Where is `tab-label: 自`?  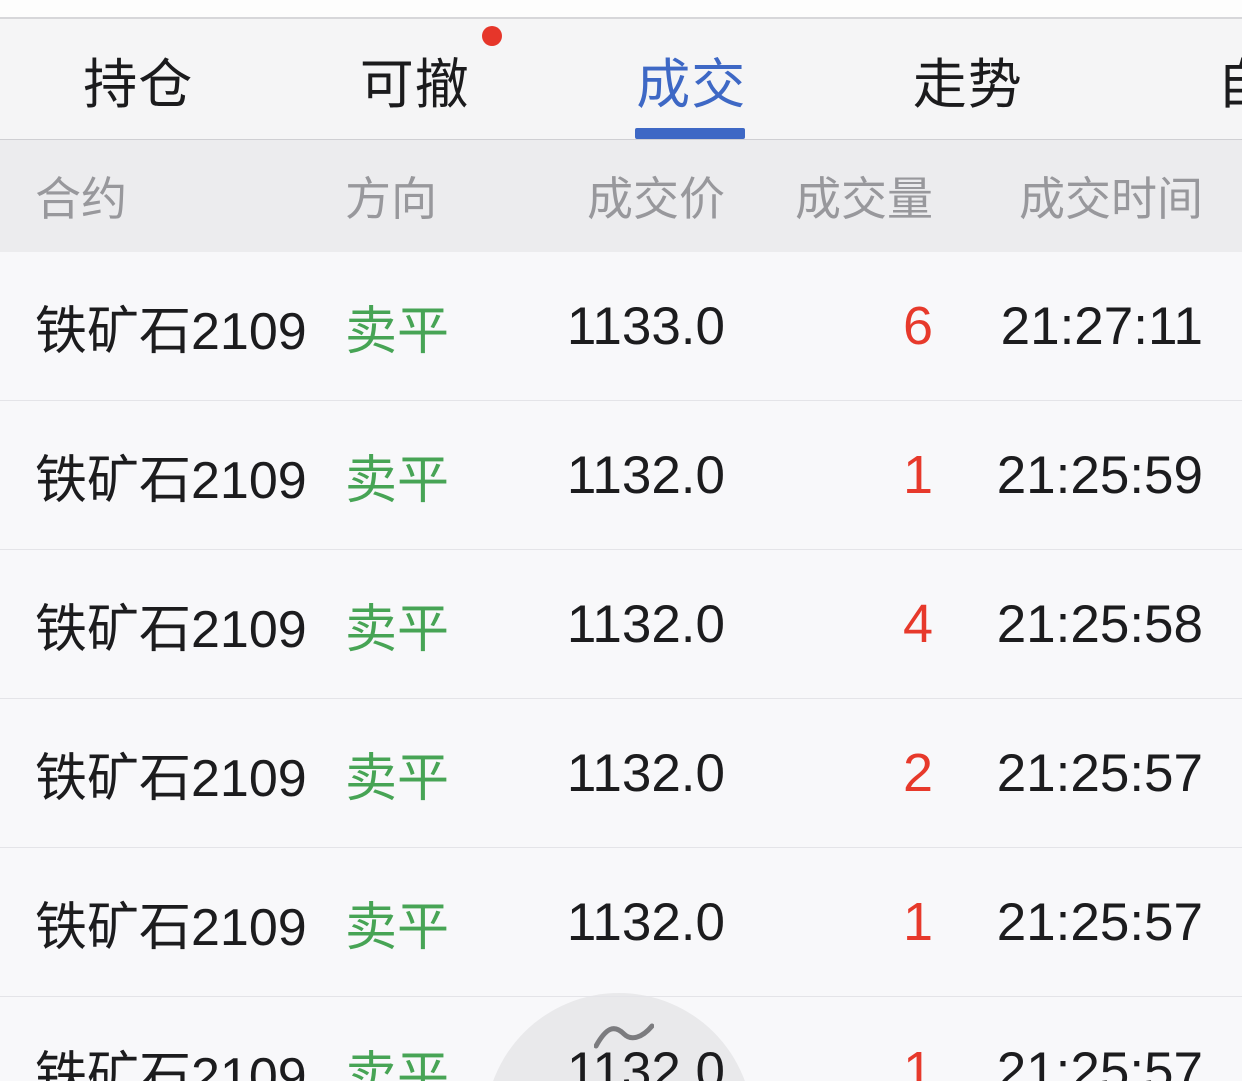
tab-label: 自 is located at coordinates (1229, 79).